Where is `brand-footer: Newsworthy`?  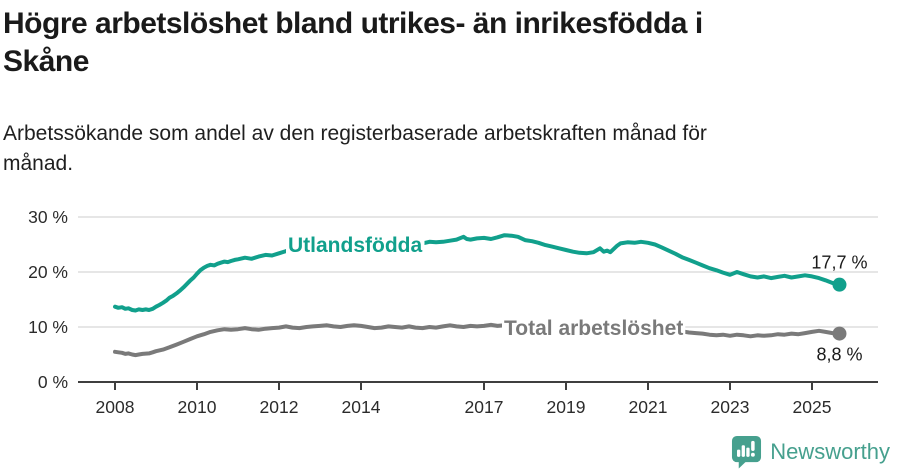 brand-footer: Newsworthy is located at coordinates (810, 452).